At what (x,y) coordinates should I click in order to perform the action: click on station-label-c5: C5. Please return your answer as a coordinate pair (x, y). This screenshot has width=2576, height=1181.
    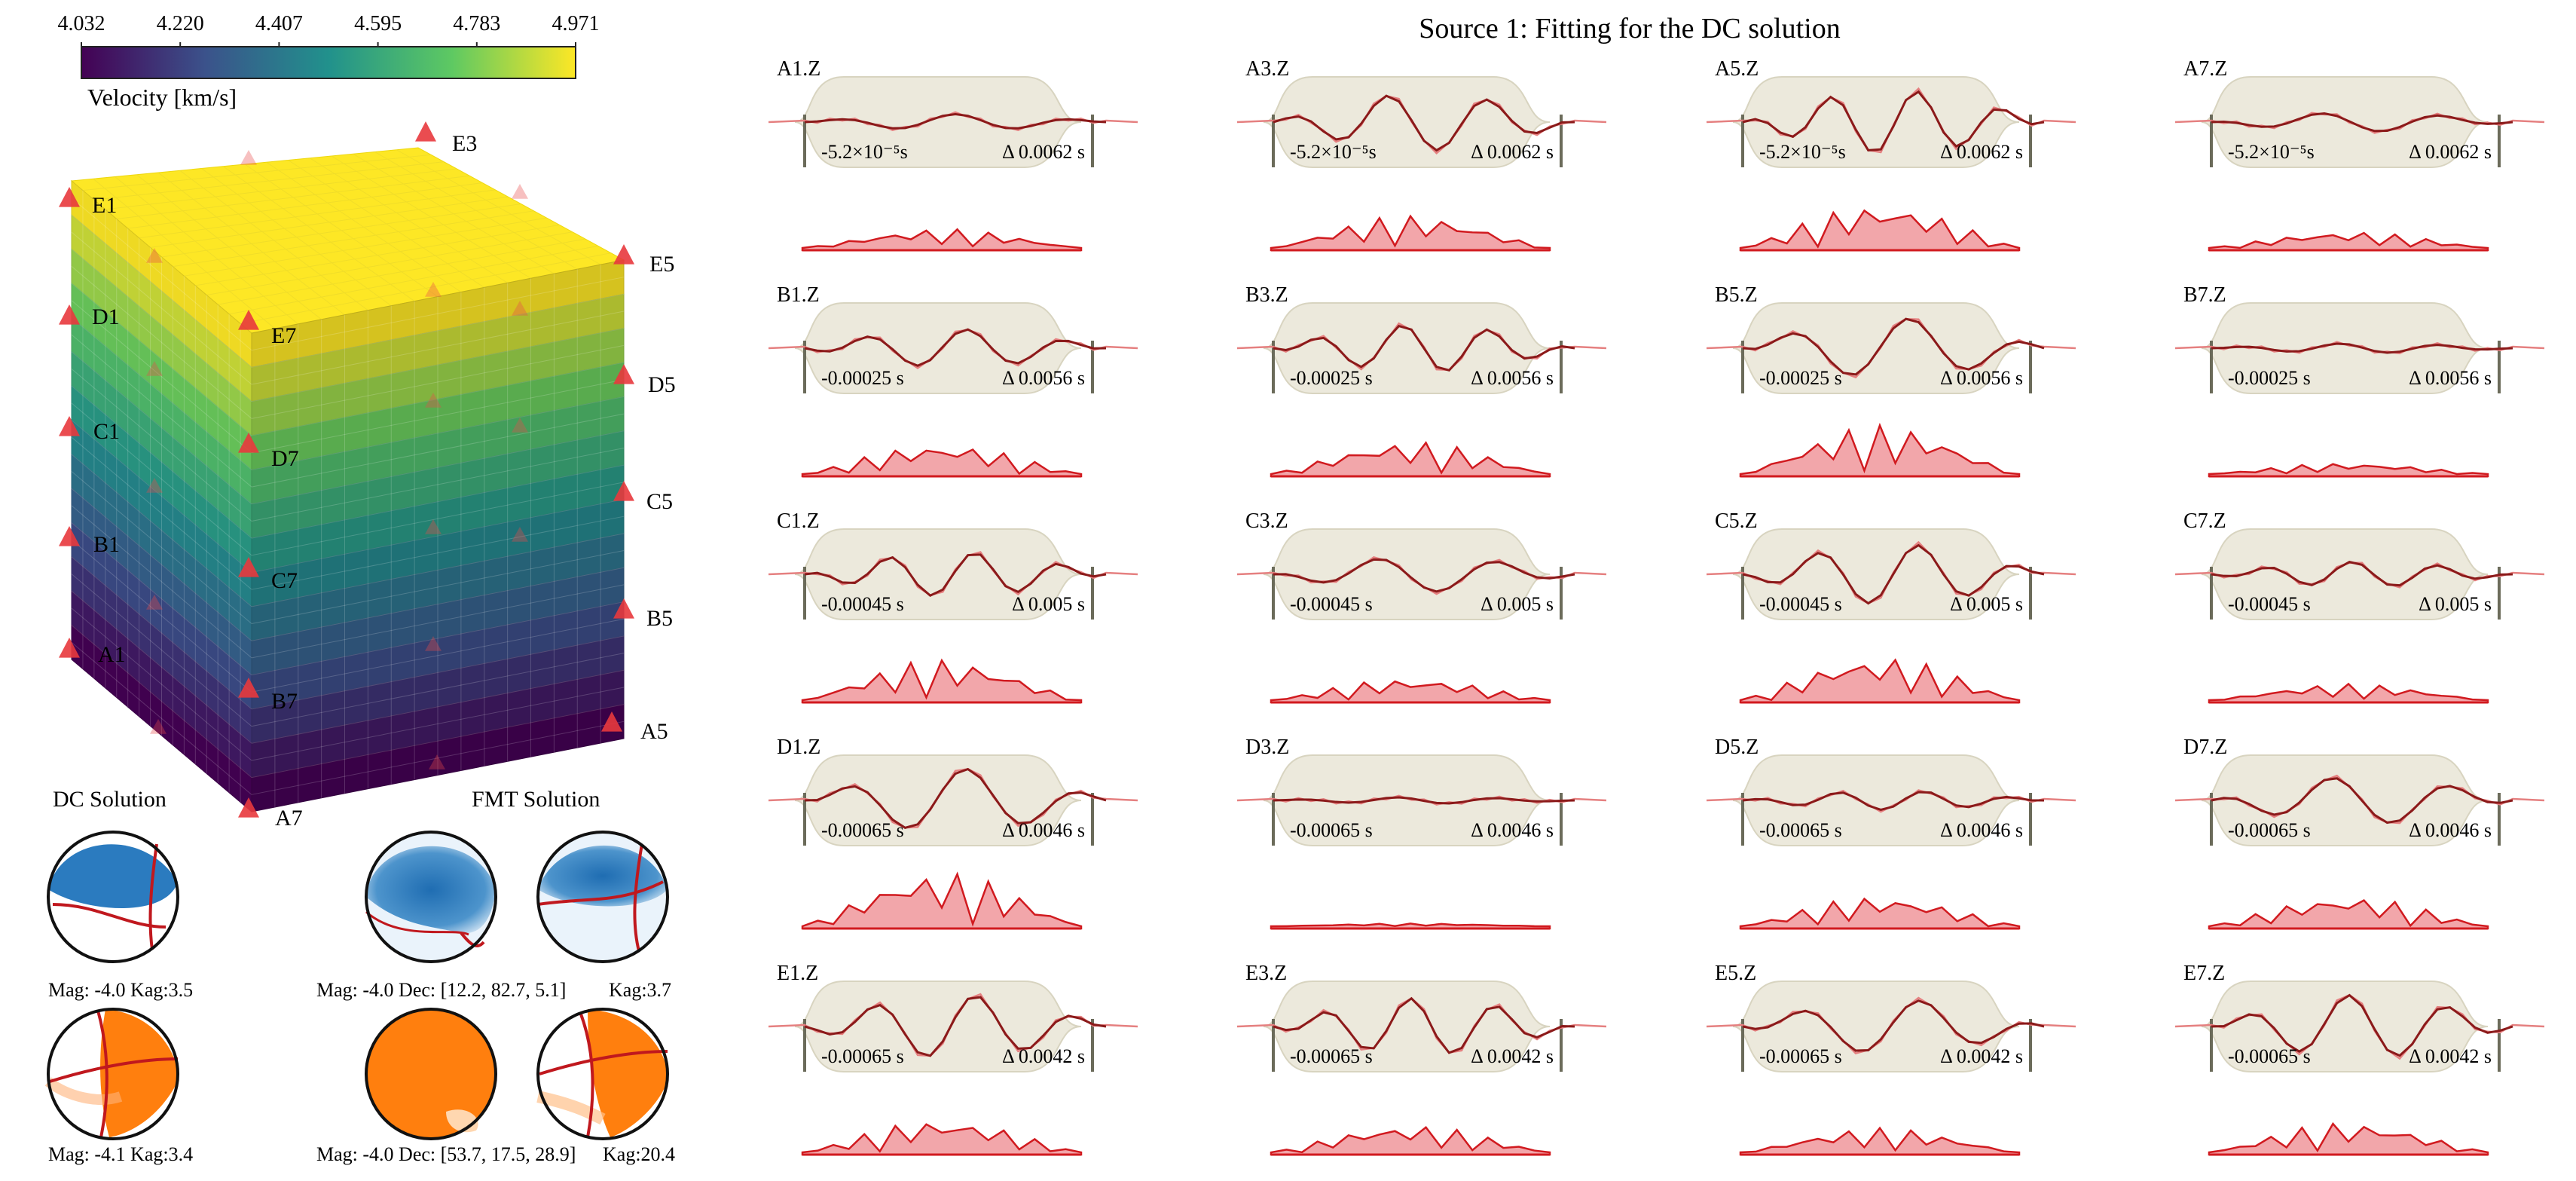
    Looking at the image, I should click on (659, 501).